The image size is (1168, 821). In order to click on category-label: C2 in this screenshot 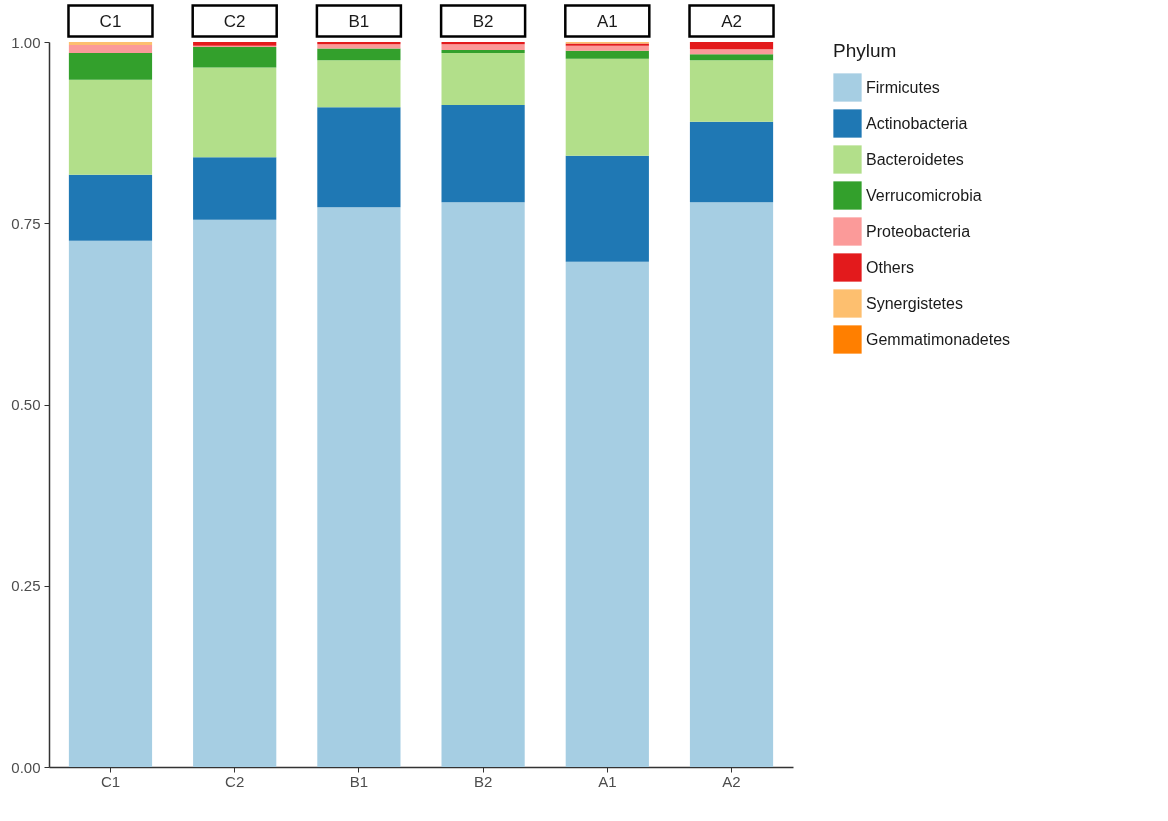, I will do `click(234, 21)`.